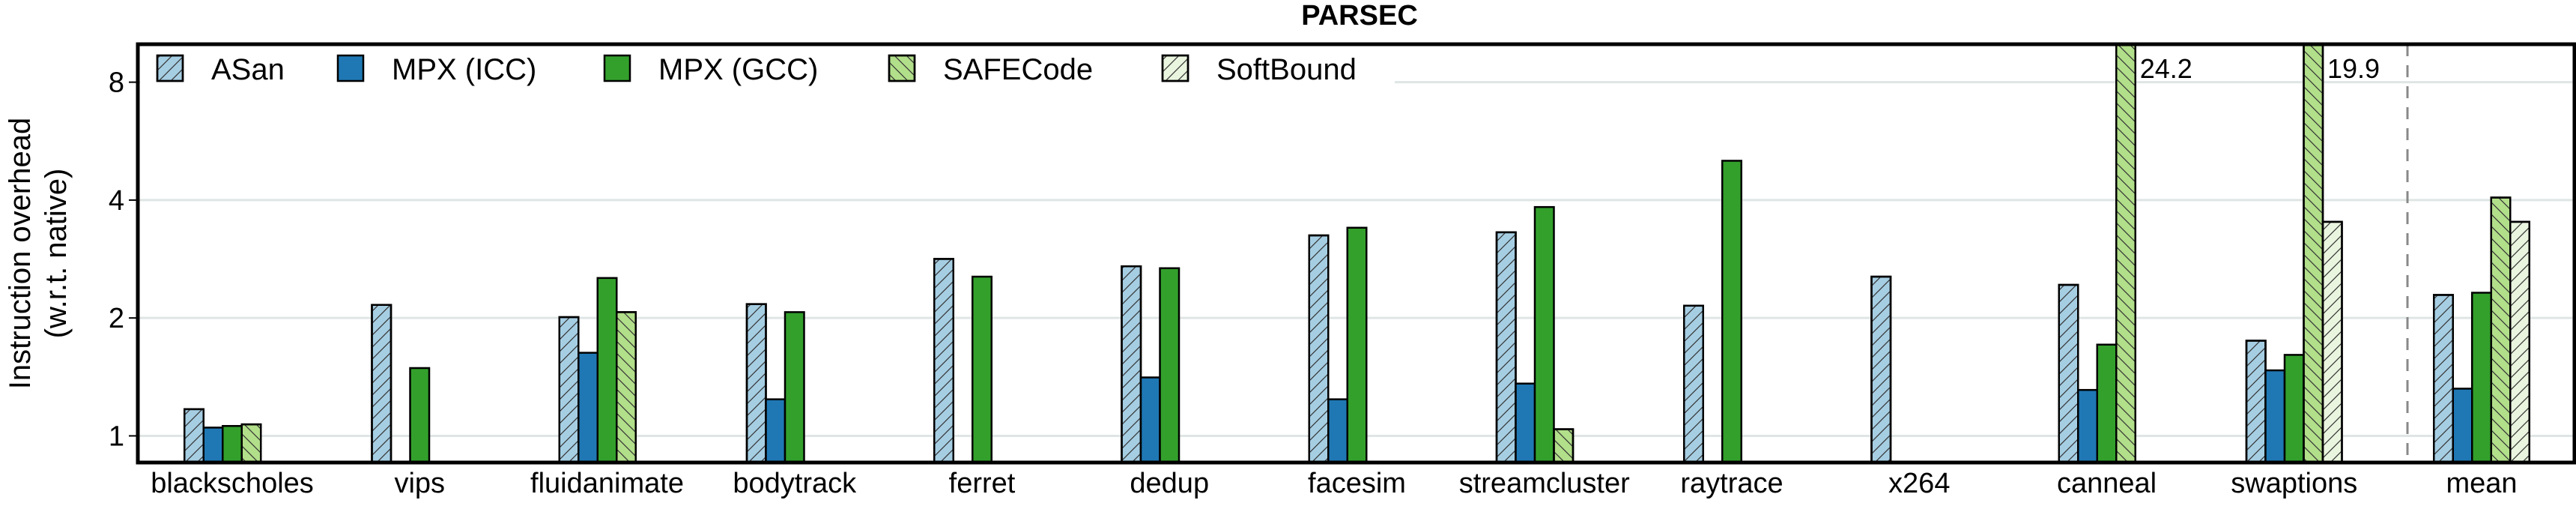  What do you see at coordinates (1919, 483) in the screenshot?
I see `x-tick-label: x264` at bounding box center [1919, 483].